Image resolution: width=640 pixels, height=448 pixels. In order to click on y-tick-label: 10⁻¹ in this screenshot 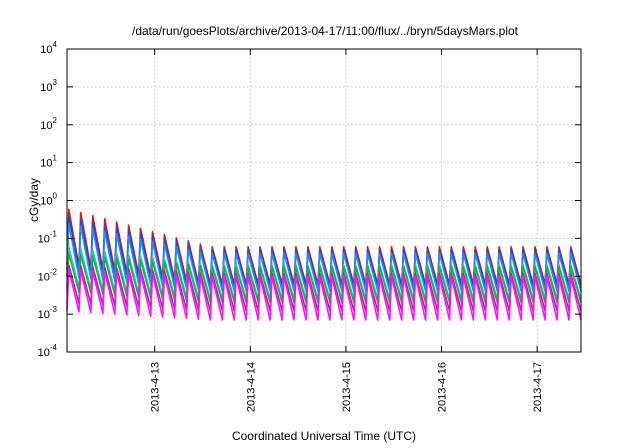, I will do `click(48, 237)`.